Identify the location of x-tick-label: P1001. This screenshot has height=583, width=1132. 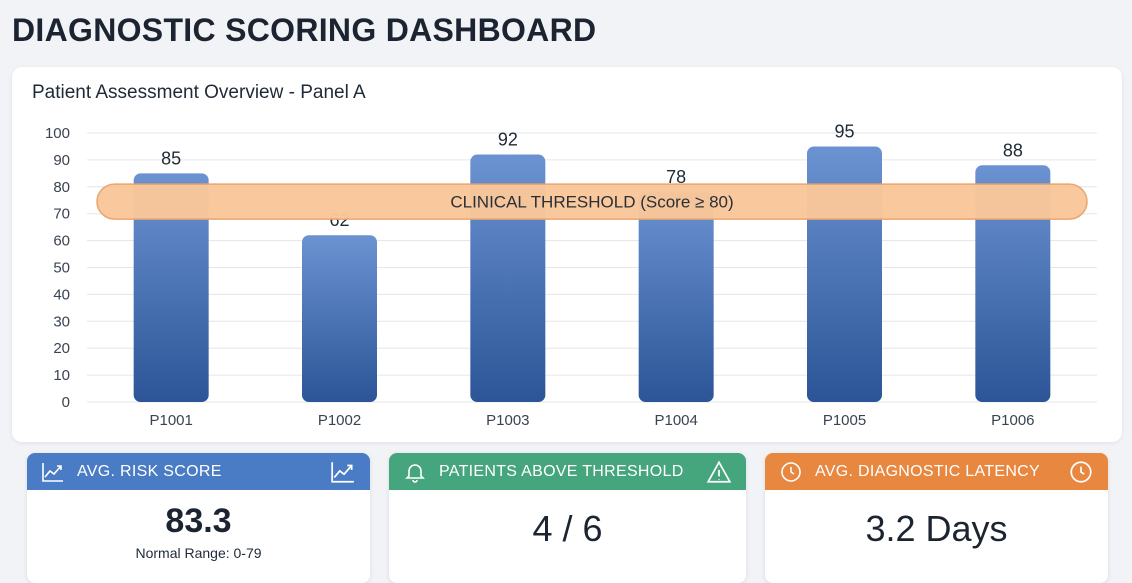
(170, 420).